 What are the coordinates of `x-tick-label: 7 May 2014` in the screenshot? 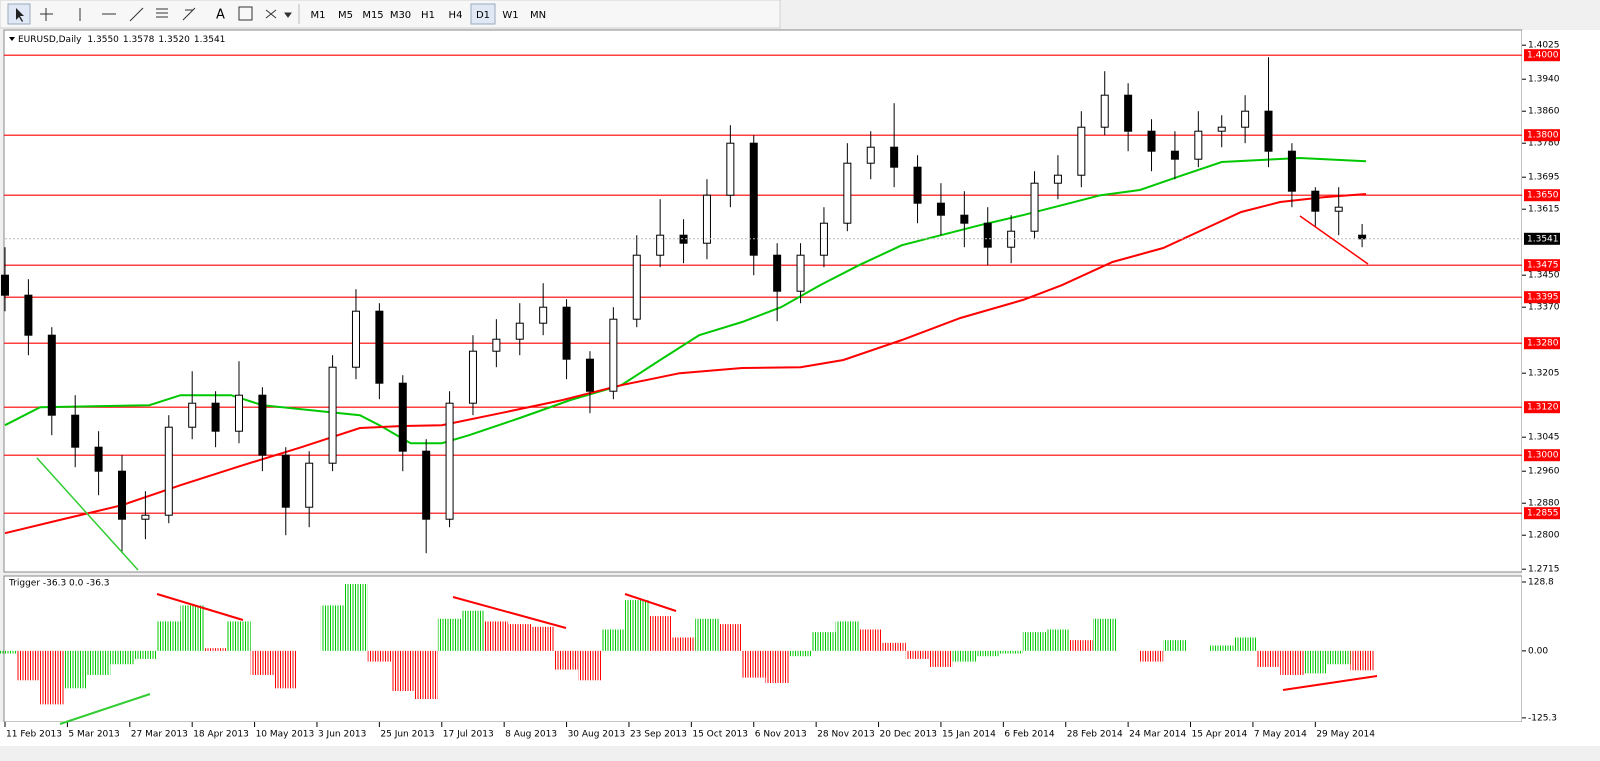 It's located at (1280, 735).